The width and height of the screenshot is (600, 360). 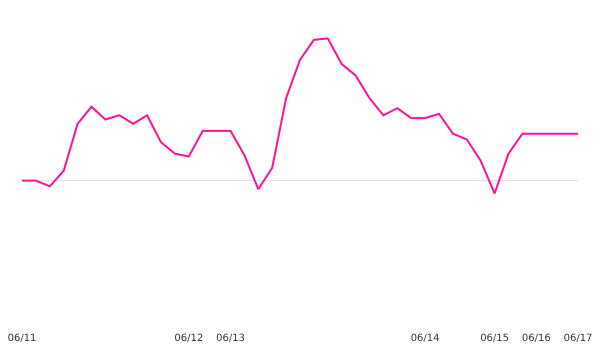 I want to click on x-tick-label: 06/15, so click(x=495, y=338).